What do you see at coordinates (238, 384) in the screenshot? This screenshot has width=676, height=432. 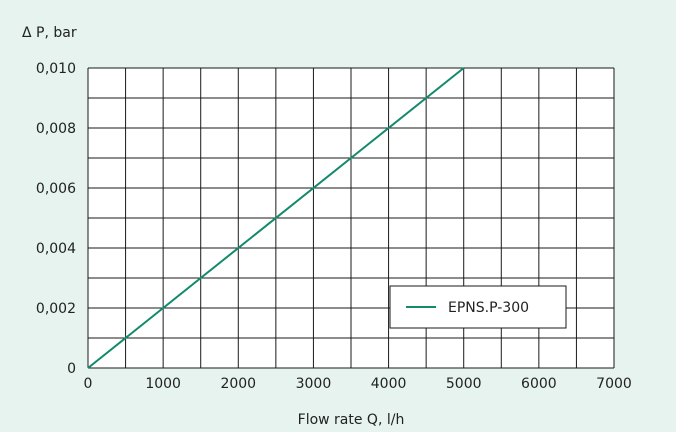 I see `x-tick-label: 2000` at bounding box center [238, 384].